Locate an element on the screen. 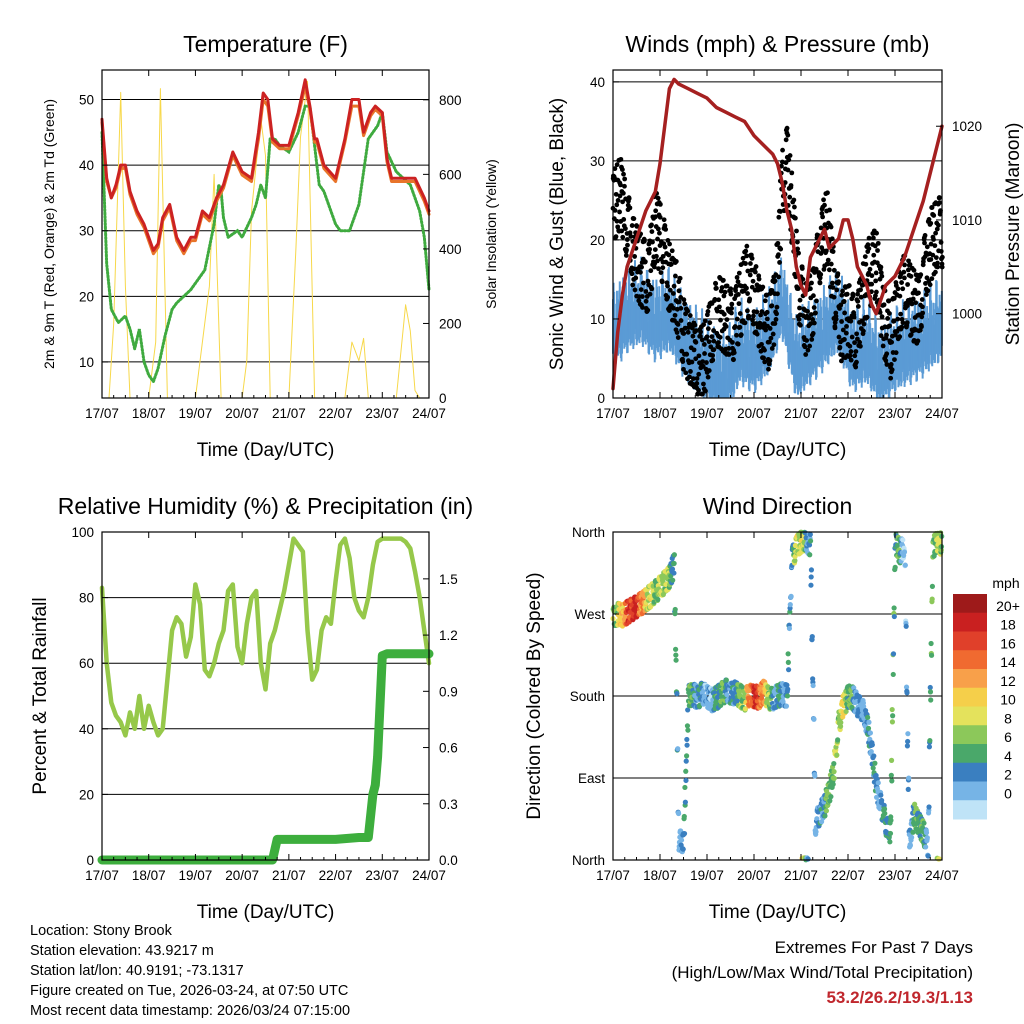  colorbar-title: mph is located at coordinates (1005, 583).